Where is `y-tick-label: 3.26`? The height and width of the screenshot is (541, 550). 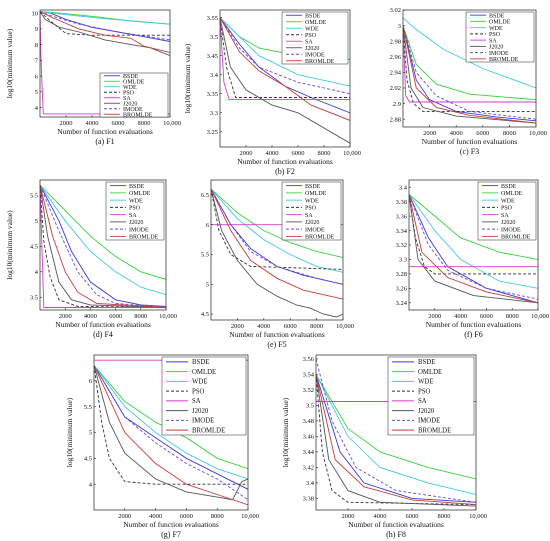 y-tick-label: 3.26 is located at coordinates (402, 289).